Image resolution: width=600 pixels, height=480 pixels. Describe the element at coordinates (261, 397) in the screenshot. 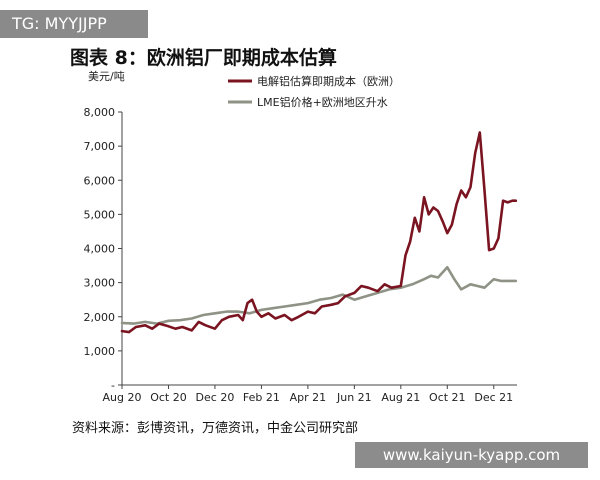

I see `x-tick-label: Feb 21` at that location.